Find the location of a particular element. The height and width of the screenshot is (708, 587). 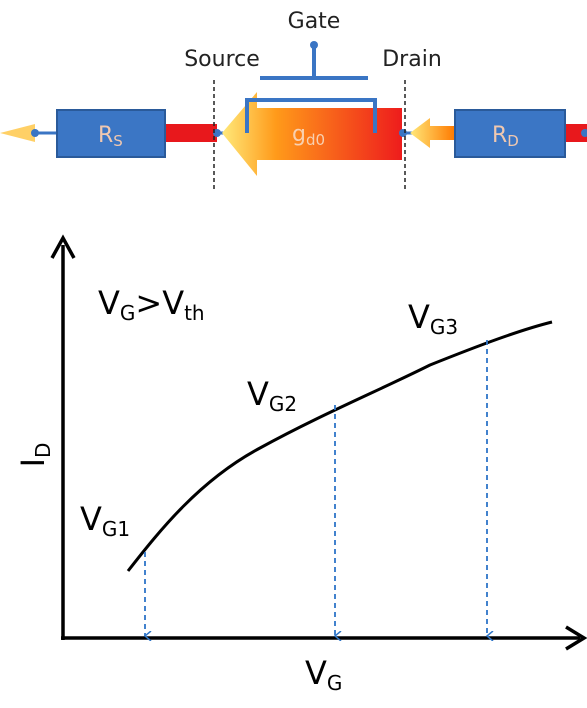

point-label: VG3 is located at coordinates (433, 318).